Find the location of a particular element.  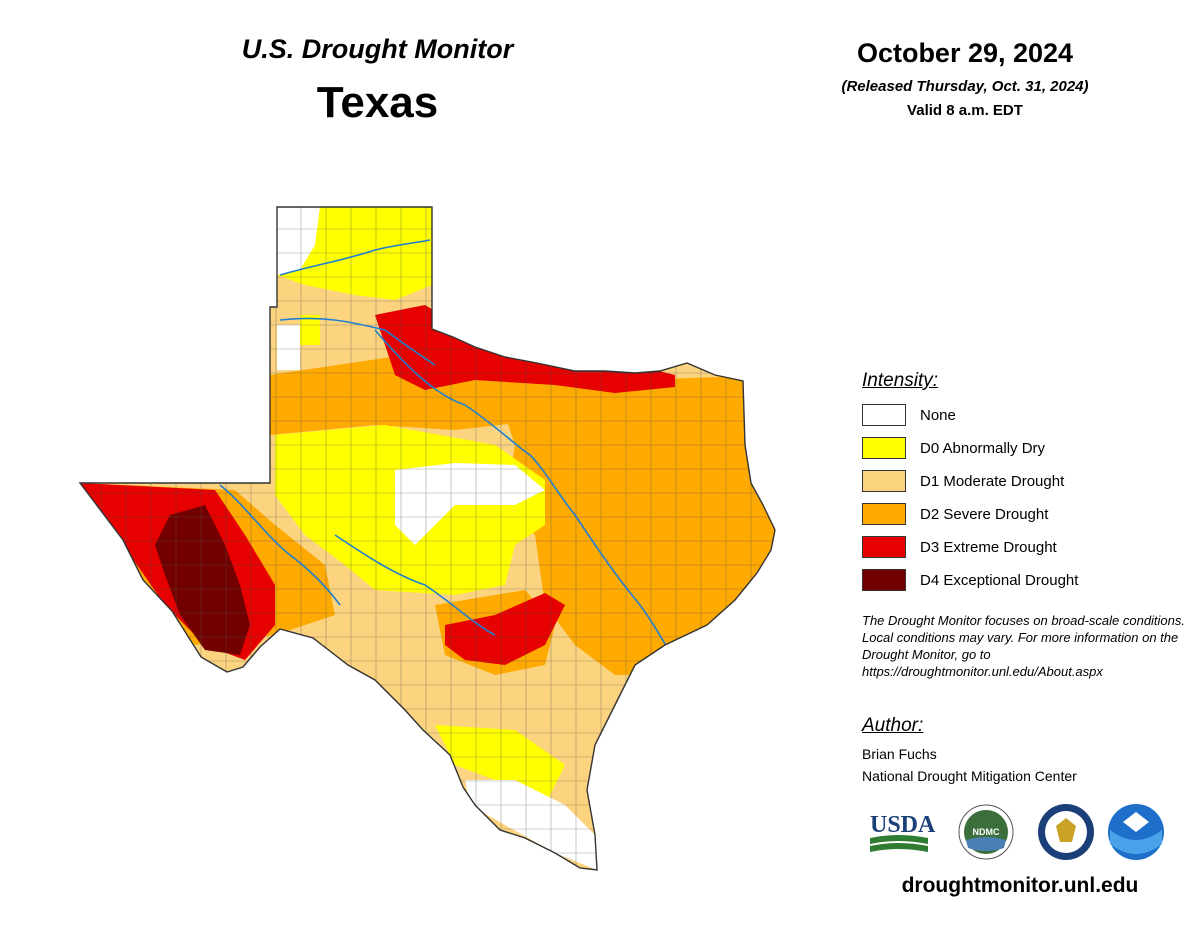

legend-label: None is located at coordinates (938, 415).